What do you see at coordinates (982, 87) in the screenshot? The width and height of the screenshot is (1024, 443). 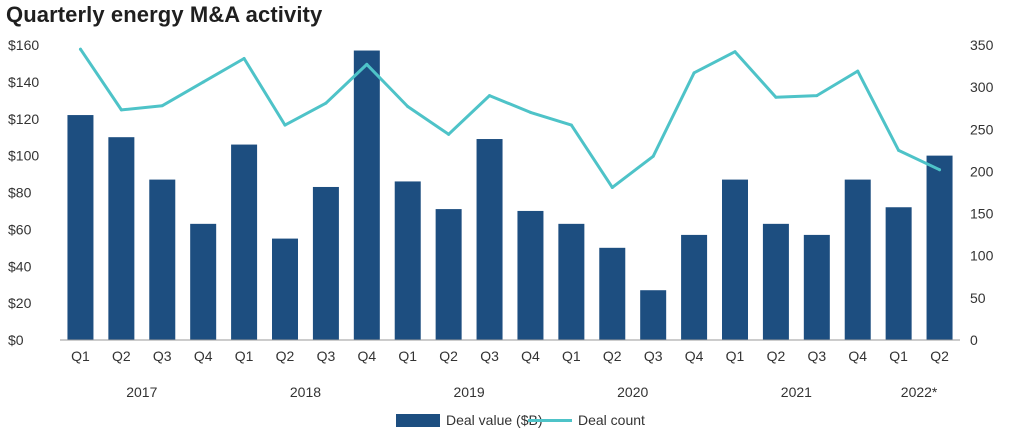 I see `y-right-tick-label: 300` at bounding box center [982, 87].